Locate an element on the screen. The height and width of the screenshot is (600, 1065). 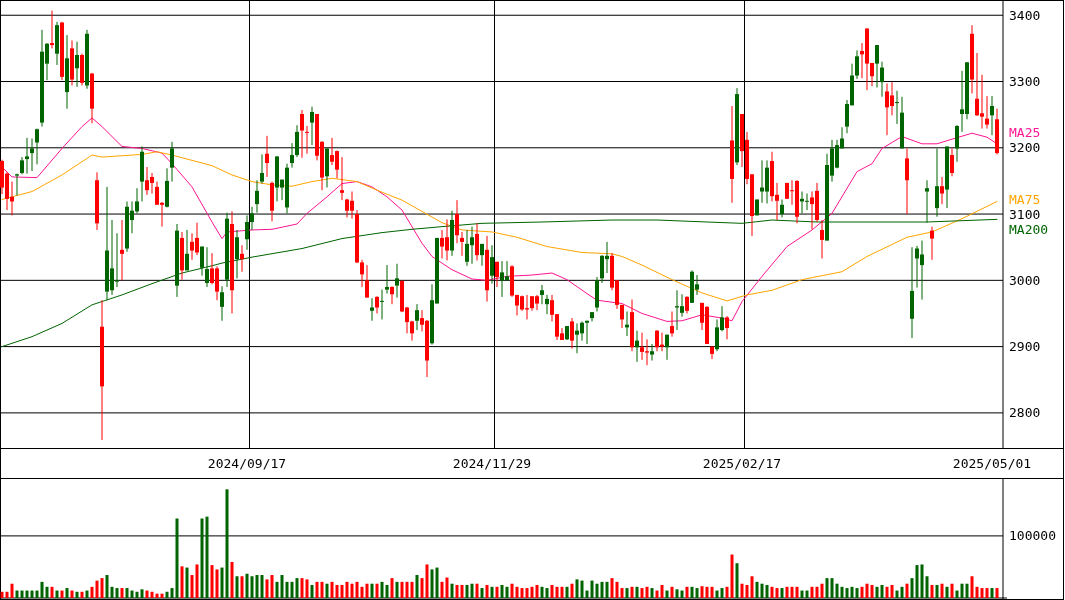
y-tick-label: 3000 is located at coordinates (1025, 280).